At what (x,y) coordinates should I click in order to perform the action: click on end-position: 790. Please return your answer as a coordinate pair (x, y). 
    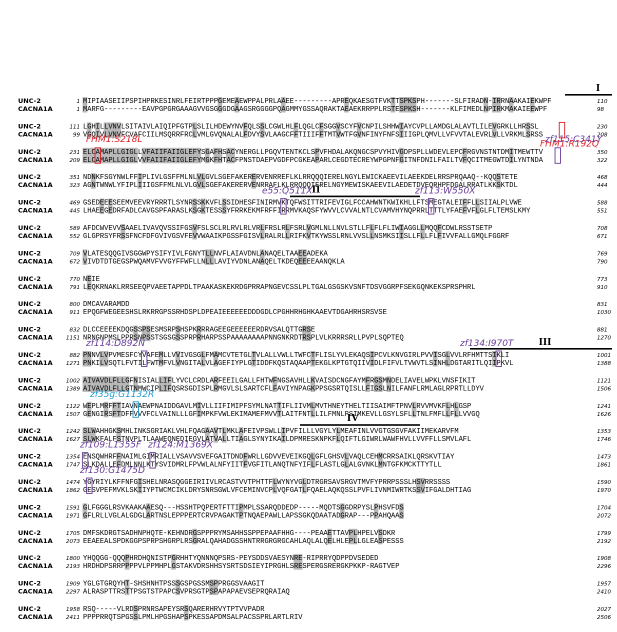
    Looking at the image, I should click on (602, 262).